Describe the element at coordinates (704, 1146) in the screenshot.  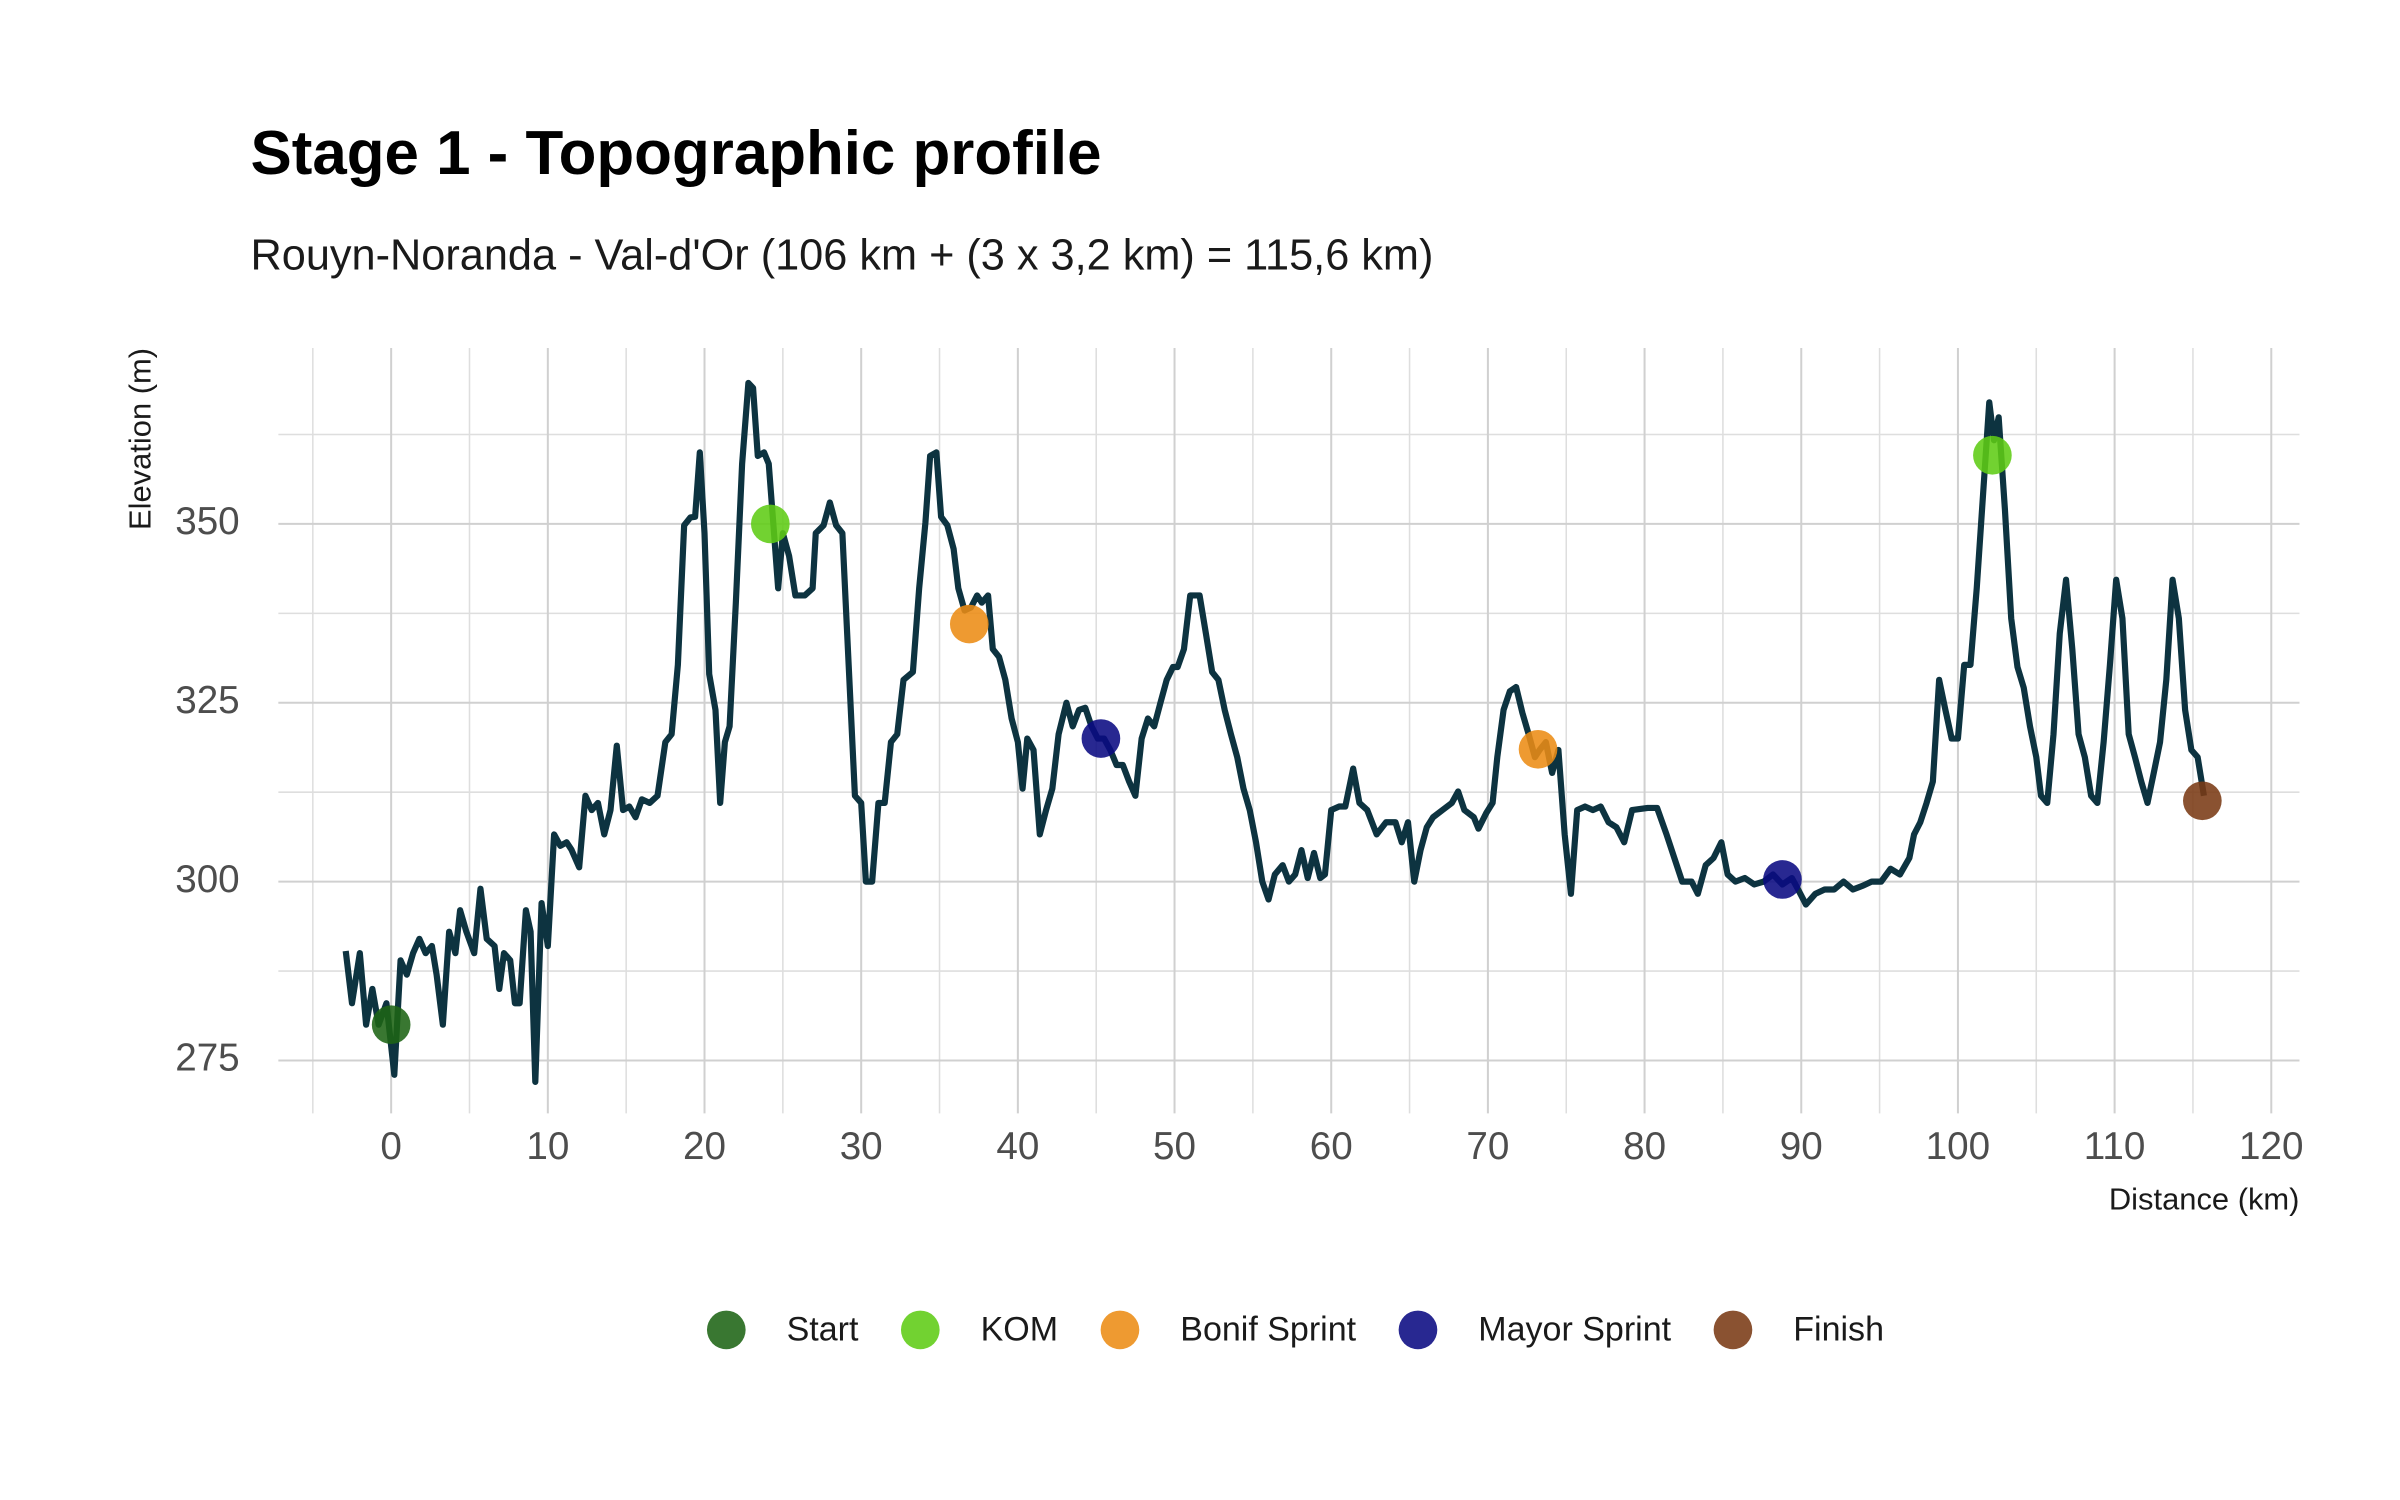
I see `x-tick-label: 20` at that location.